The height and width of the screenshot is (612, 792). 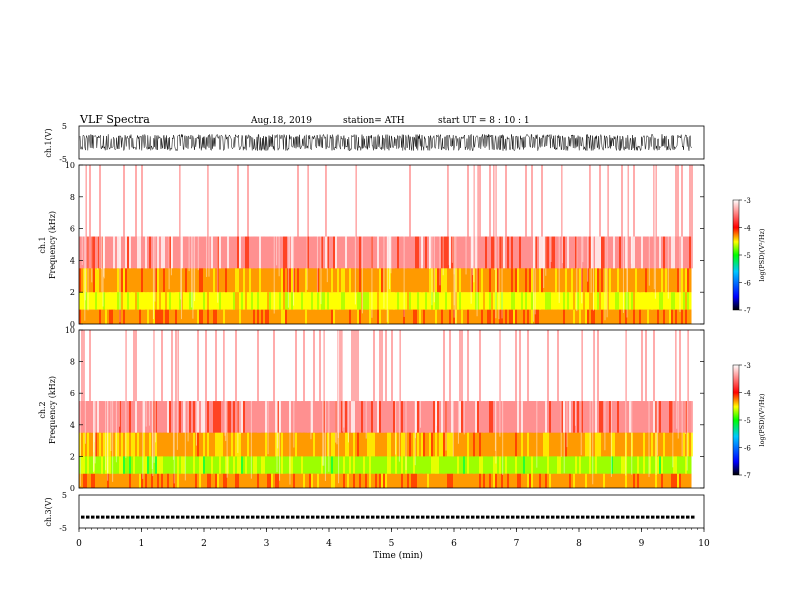 I want to click on ytick-label: 0, so click(x=72, y=324).